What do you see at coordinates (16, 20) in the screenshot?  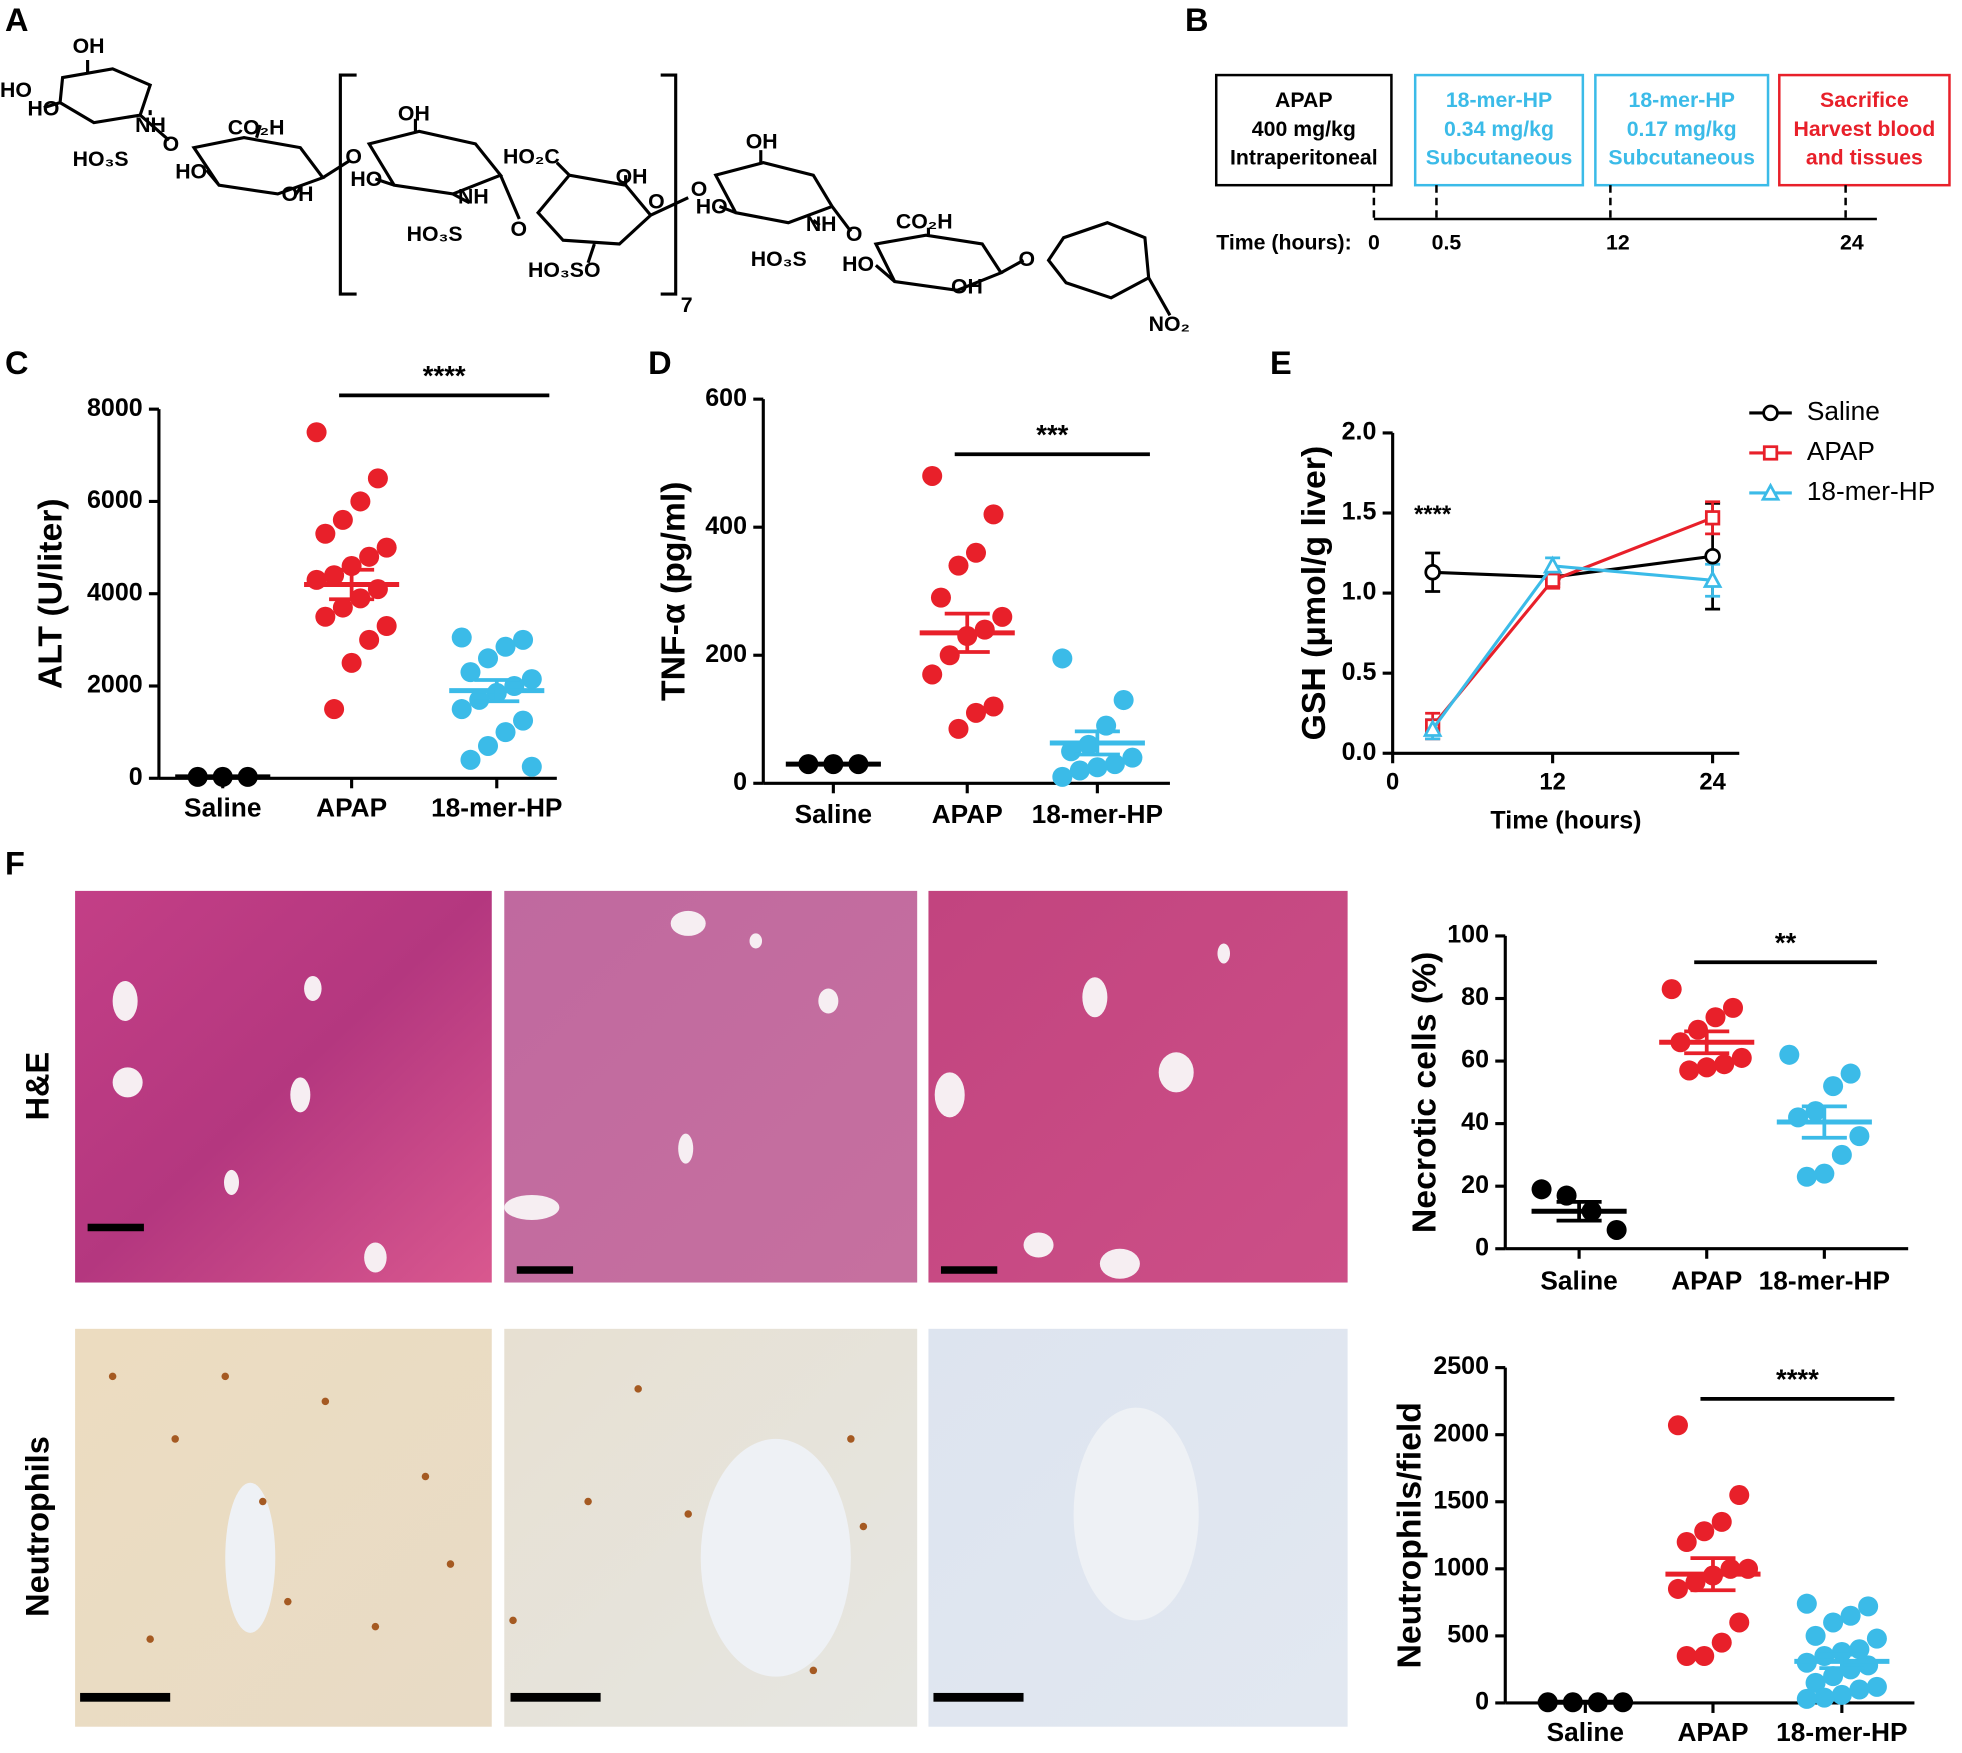 I see `panel-label: A` at bounding box center [16, 20].